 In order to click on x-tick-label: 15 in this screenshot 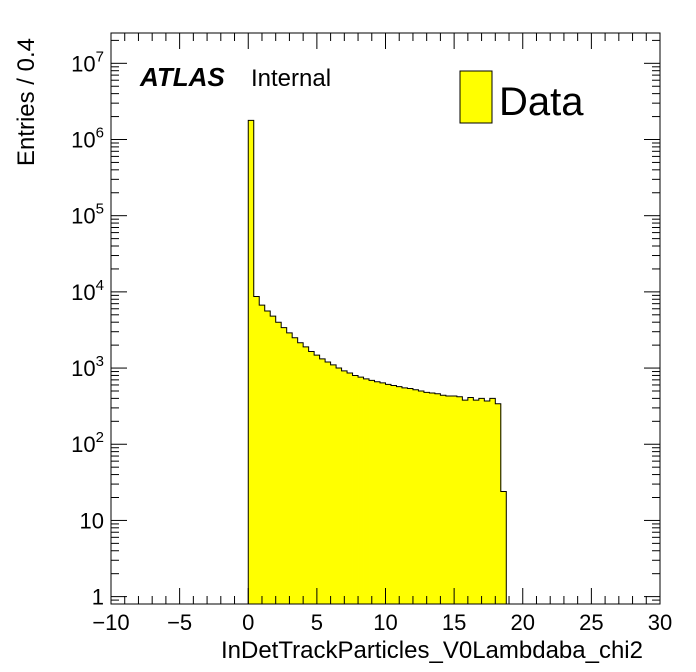, I will do `click(454, 622)`.